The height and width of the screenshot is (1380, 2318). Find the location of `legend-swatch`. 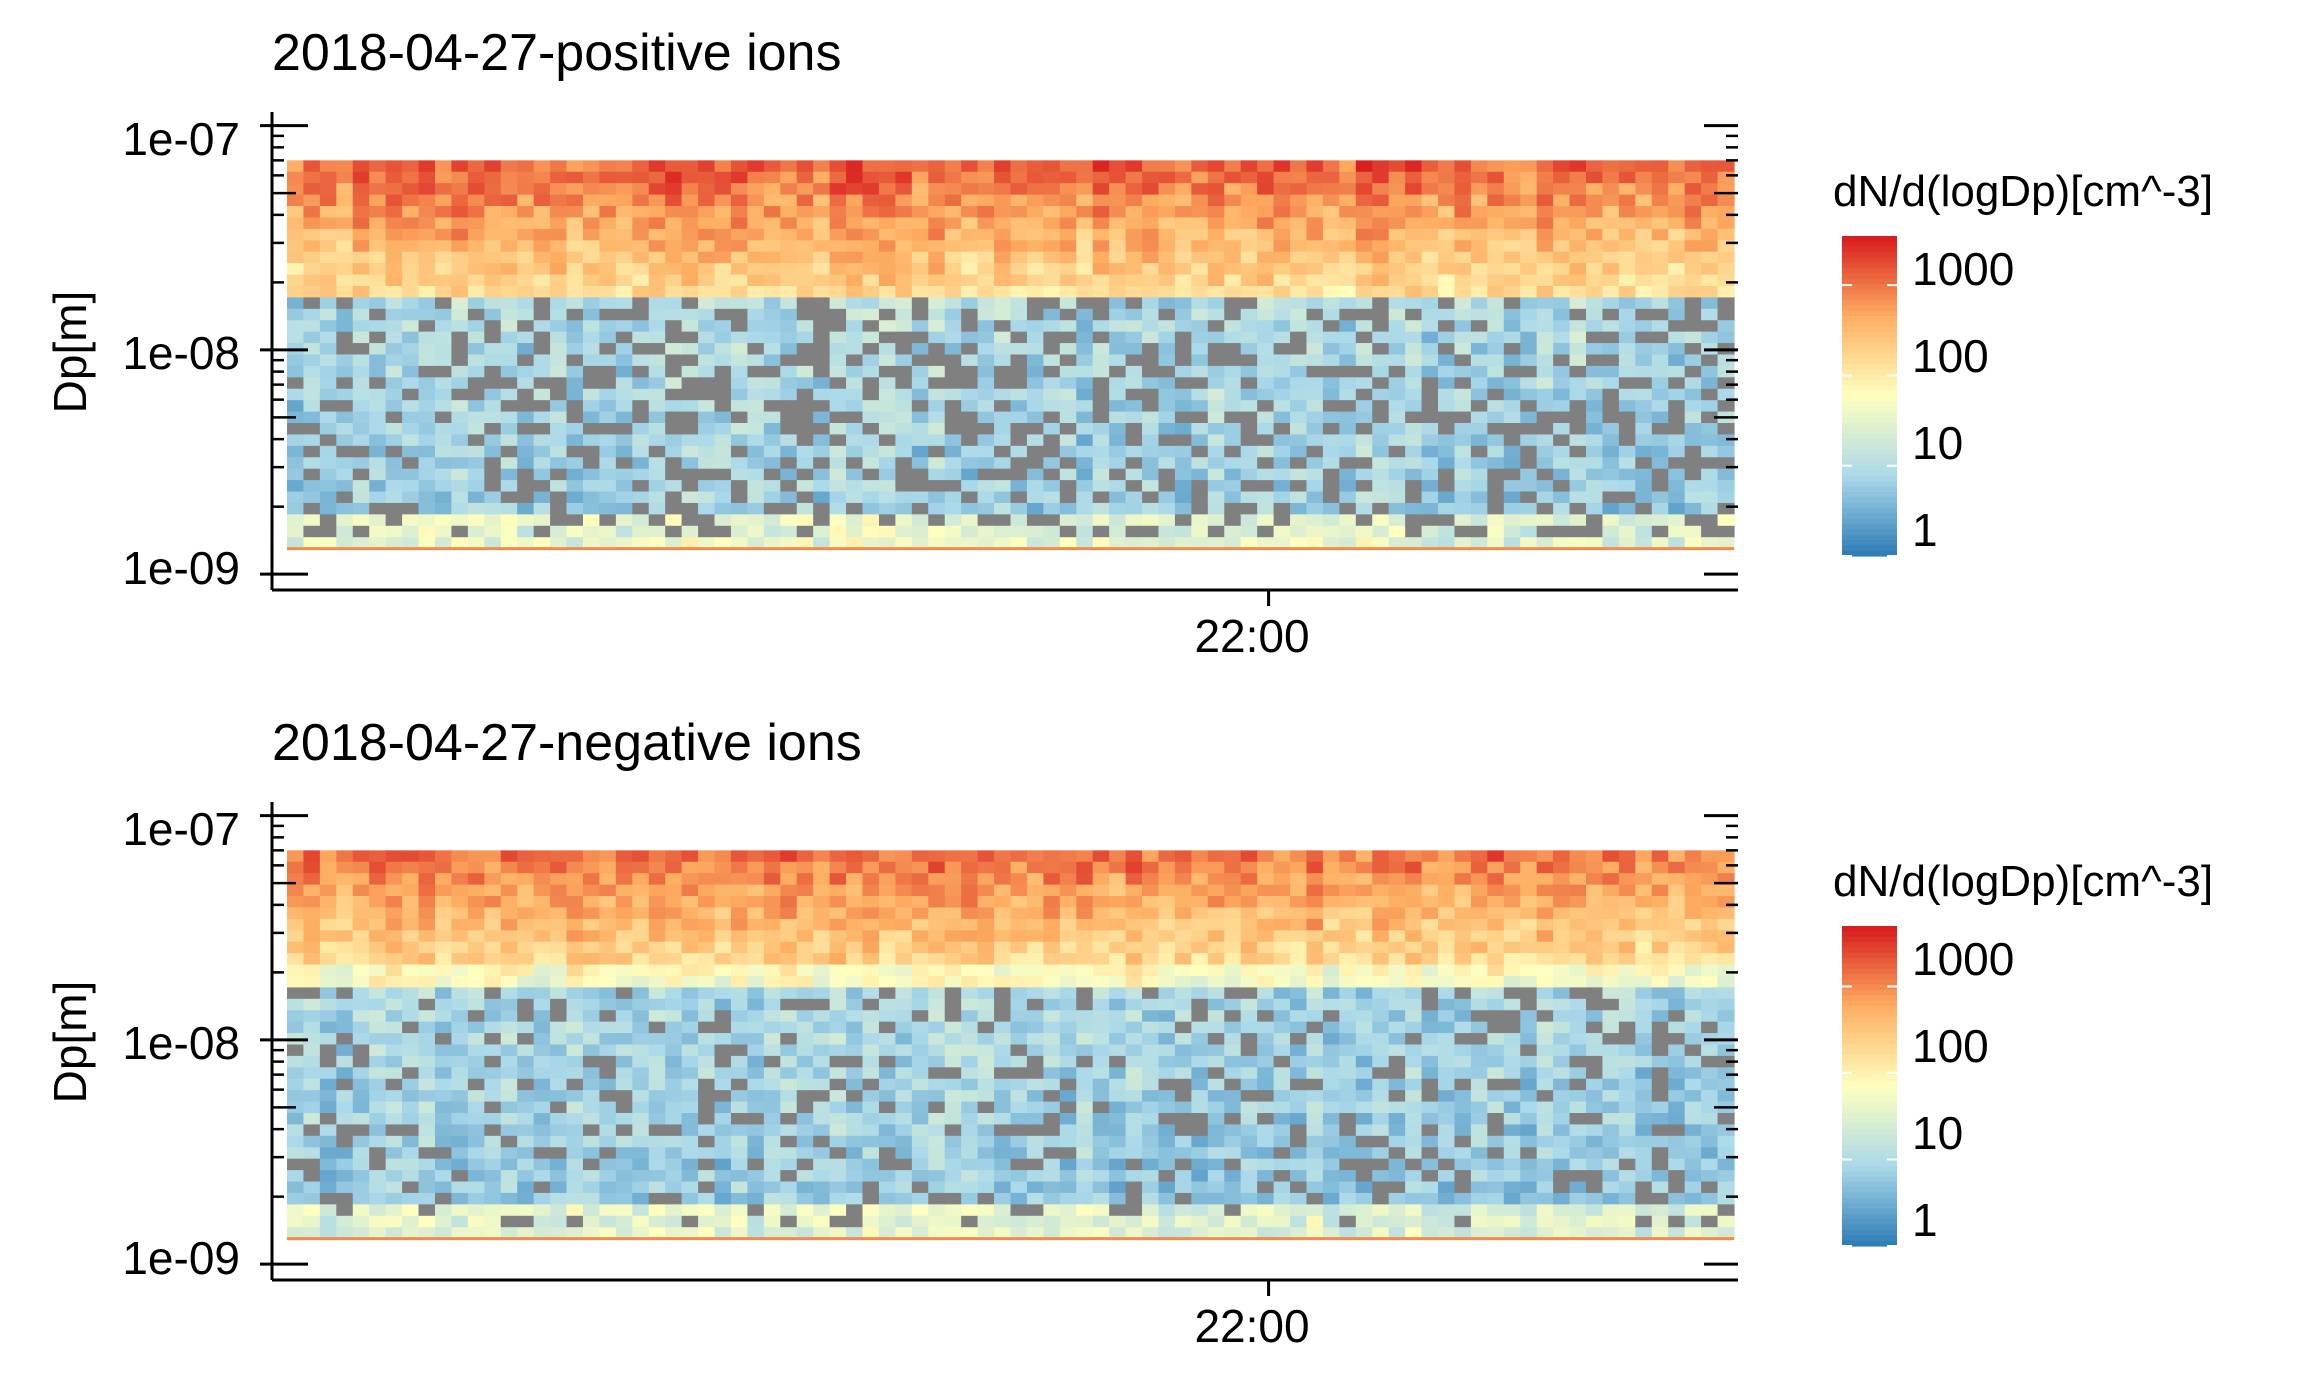

legend-swatch is located at coordinates (1869, 260).